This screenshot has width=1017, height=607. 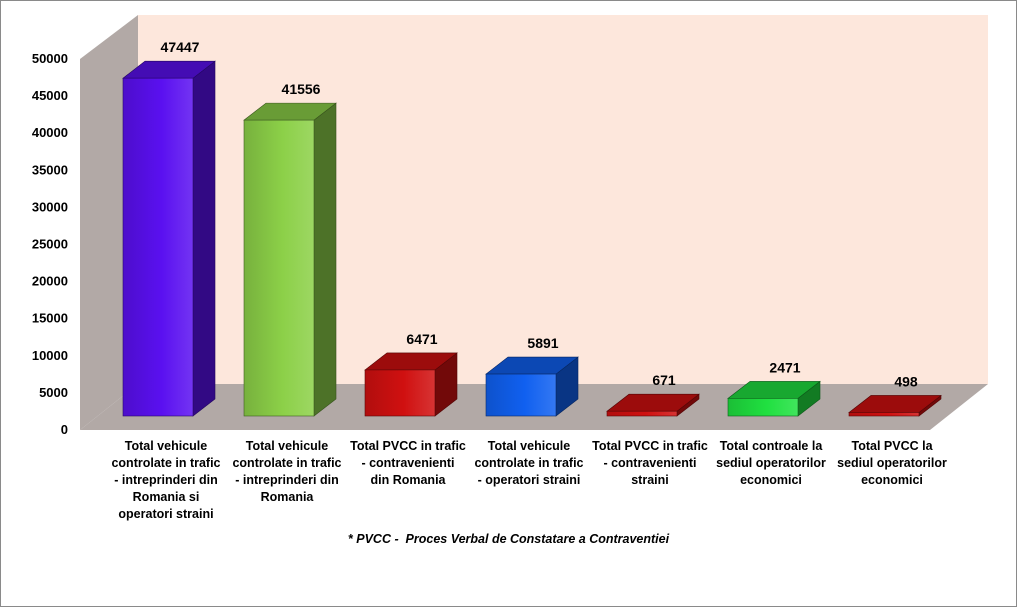 What do you see at coordinates (784, 367) in the screenshot?
I see `data-label: 2471` at bounding box center [784, 367].